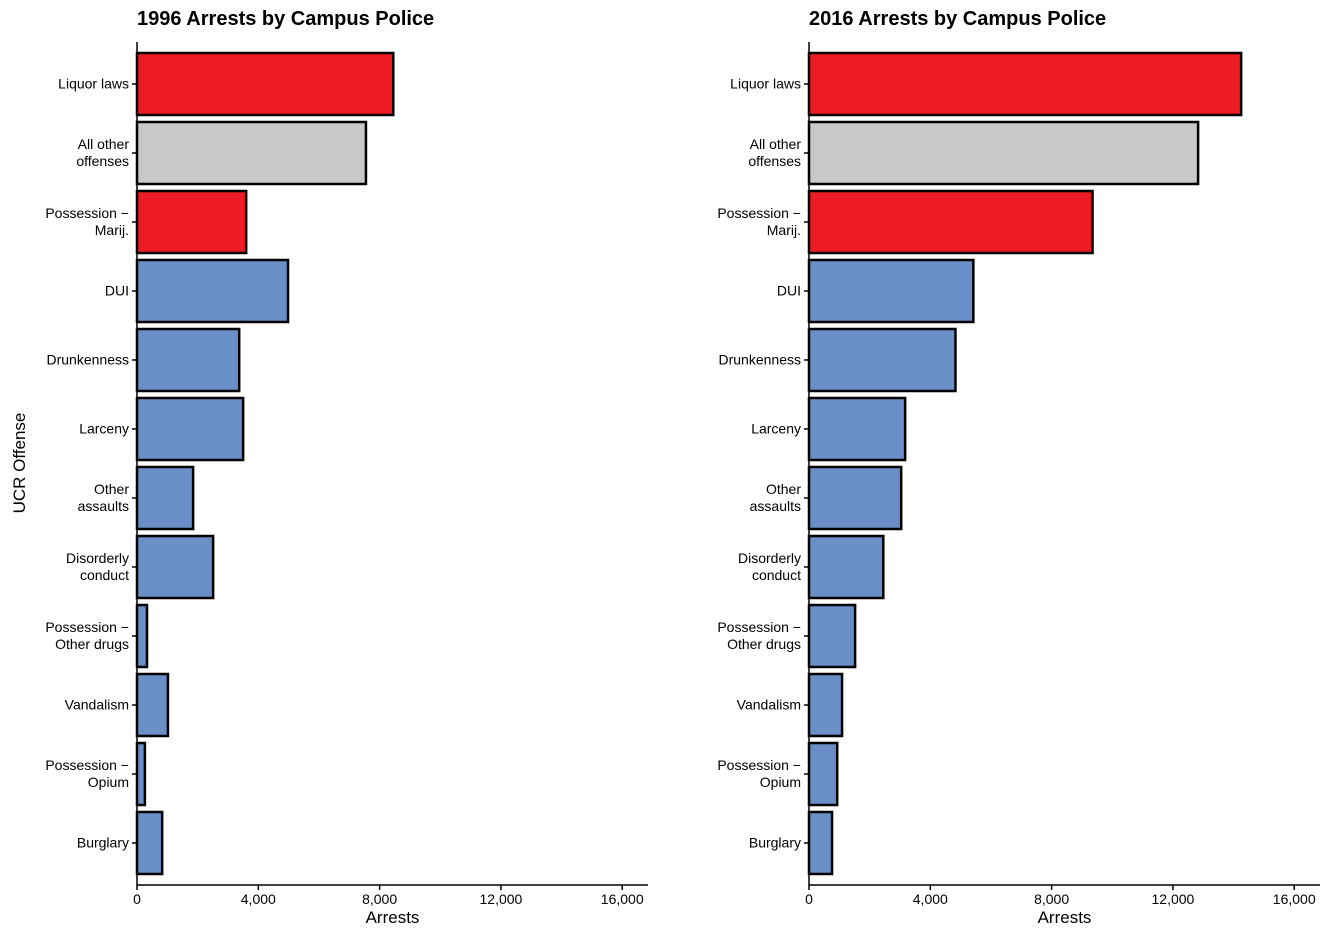 Image resolution: width=1332 pixels, height=931 pixels. I want to click on y-axis-title: UCR Offense, so click(19, 463).